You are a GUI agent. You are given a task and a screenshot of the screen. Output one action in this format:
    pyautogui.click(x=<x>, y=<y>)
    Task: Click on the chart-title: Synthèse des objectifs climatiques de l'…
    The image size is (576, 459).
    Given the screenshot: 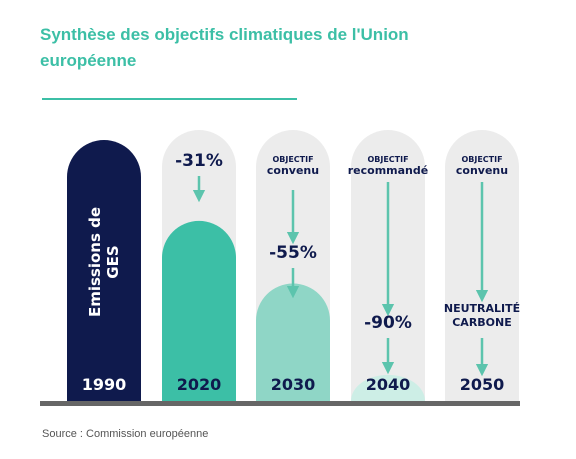 What is the action you would take?
    pyautogui.click(x=224, y=47)
    